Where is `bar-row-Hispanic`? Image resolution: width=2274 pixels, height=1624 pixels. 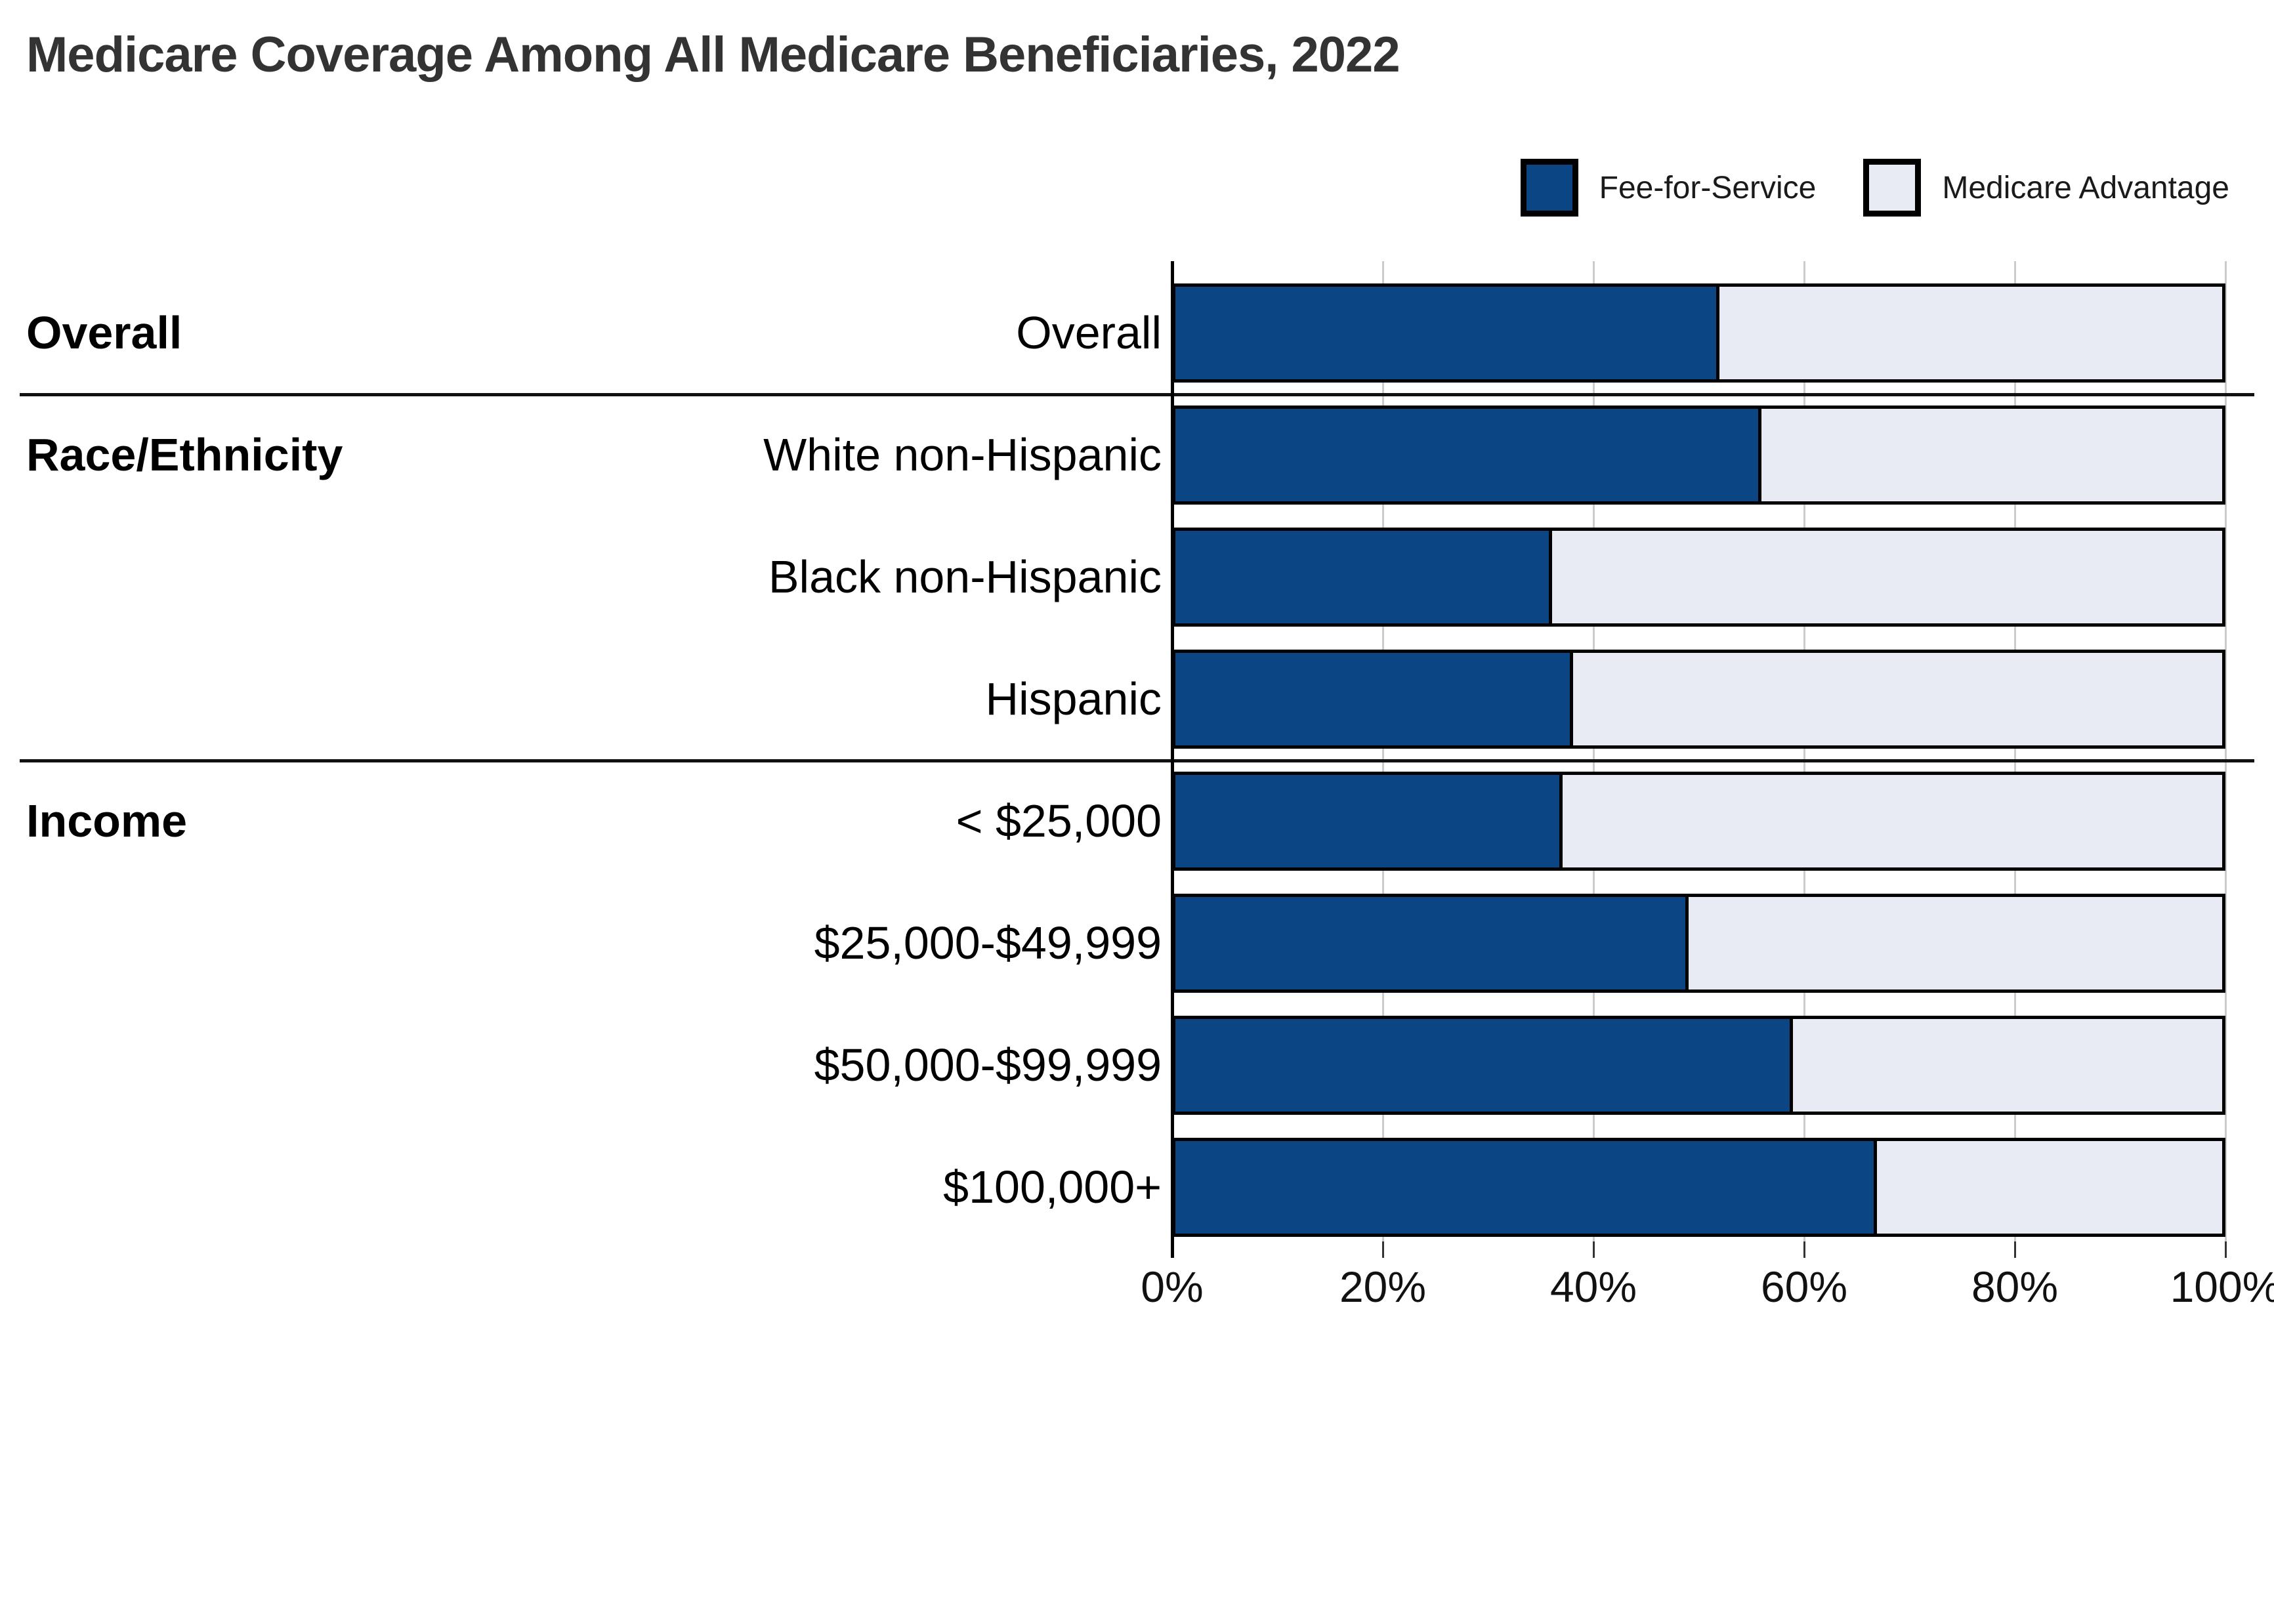 bar-row-Hispanic is located at coordinates (1698, 699).